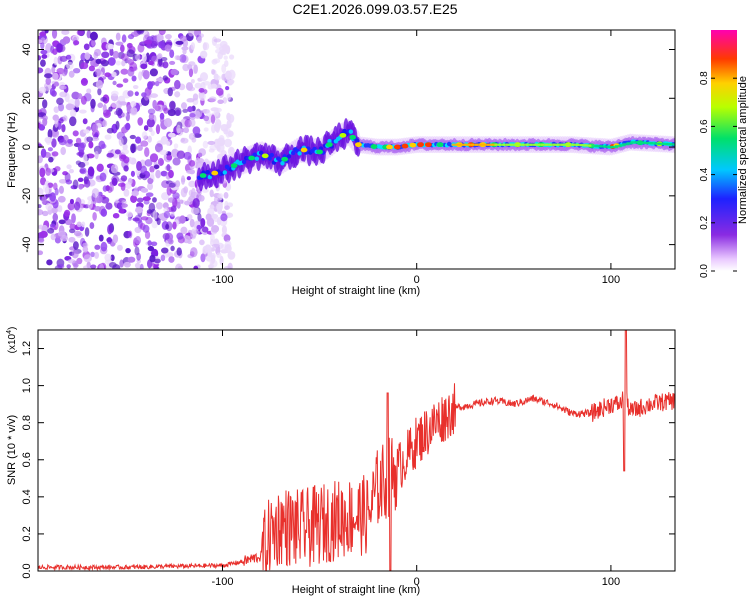  What do you see at coordinates (222, 280) in the screenshot?
I see `spectrogram-x-tick-label: -100` at bounding box center [222, 280].